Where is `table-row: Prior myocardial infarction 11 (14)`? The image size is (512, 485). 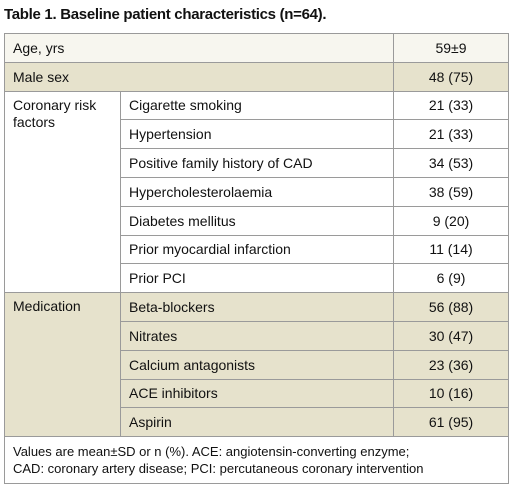
table-row: Prior myocardial infarction 11 (14) is located at coordinates (257, 249).